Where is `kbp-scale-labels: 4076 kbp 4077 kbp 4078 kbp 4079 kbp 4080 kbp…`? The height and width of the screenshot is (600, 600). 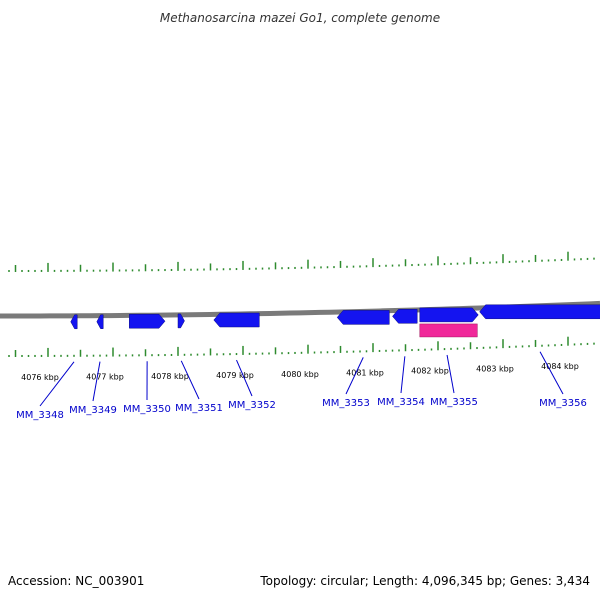
kbp-scale-labels: 4076 kbp 4077 kbp 4078 kbp 4079 kbp 4080 kbp… is located at coordinates (300, 372).